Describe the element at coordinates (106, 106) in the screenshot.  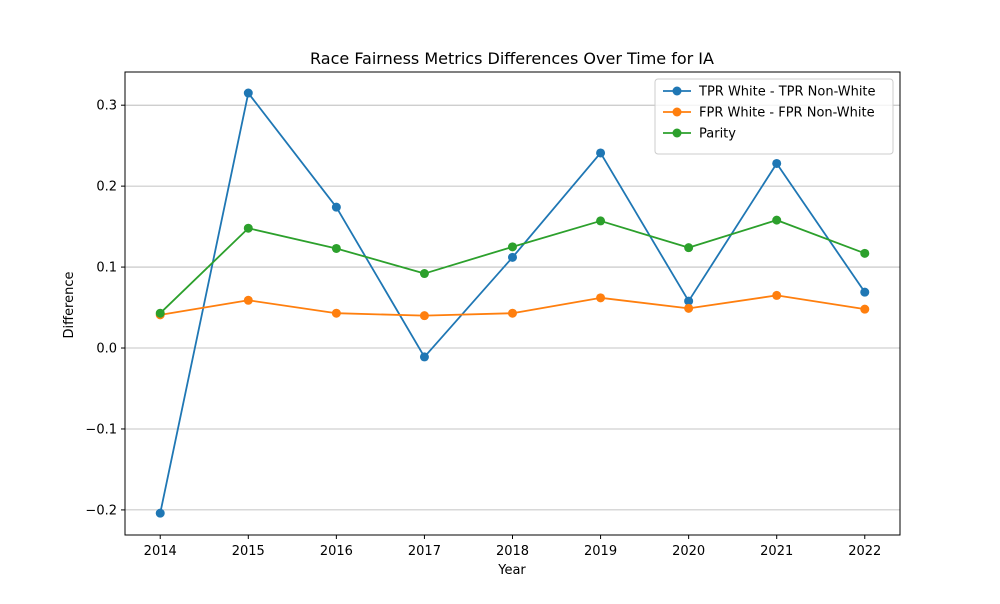
I see `y-tick-label: 0.3` at that location.